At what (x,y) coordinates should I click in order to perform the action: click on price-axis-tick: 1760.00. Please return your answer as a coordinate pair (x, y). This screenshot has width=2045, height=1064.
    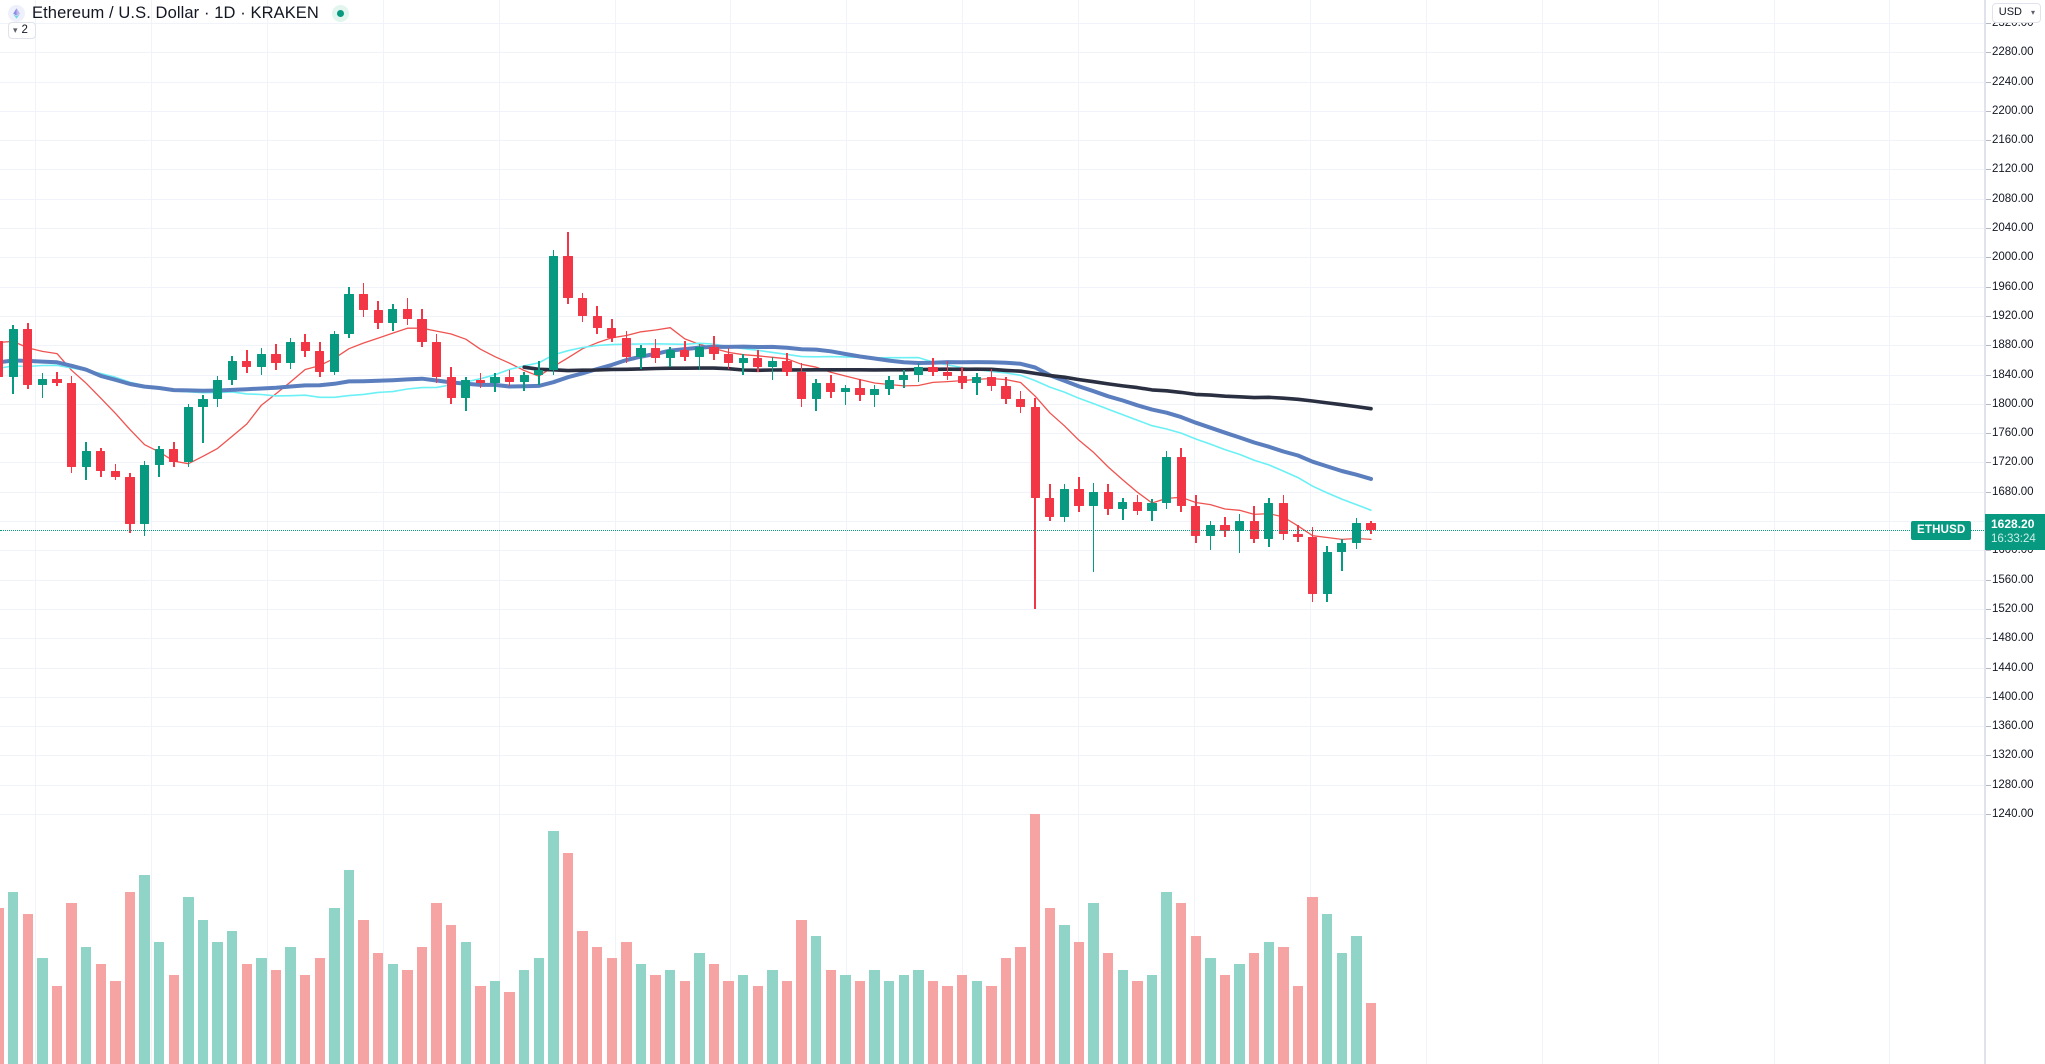
    Looking at the image, I should click on (2010, 433).